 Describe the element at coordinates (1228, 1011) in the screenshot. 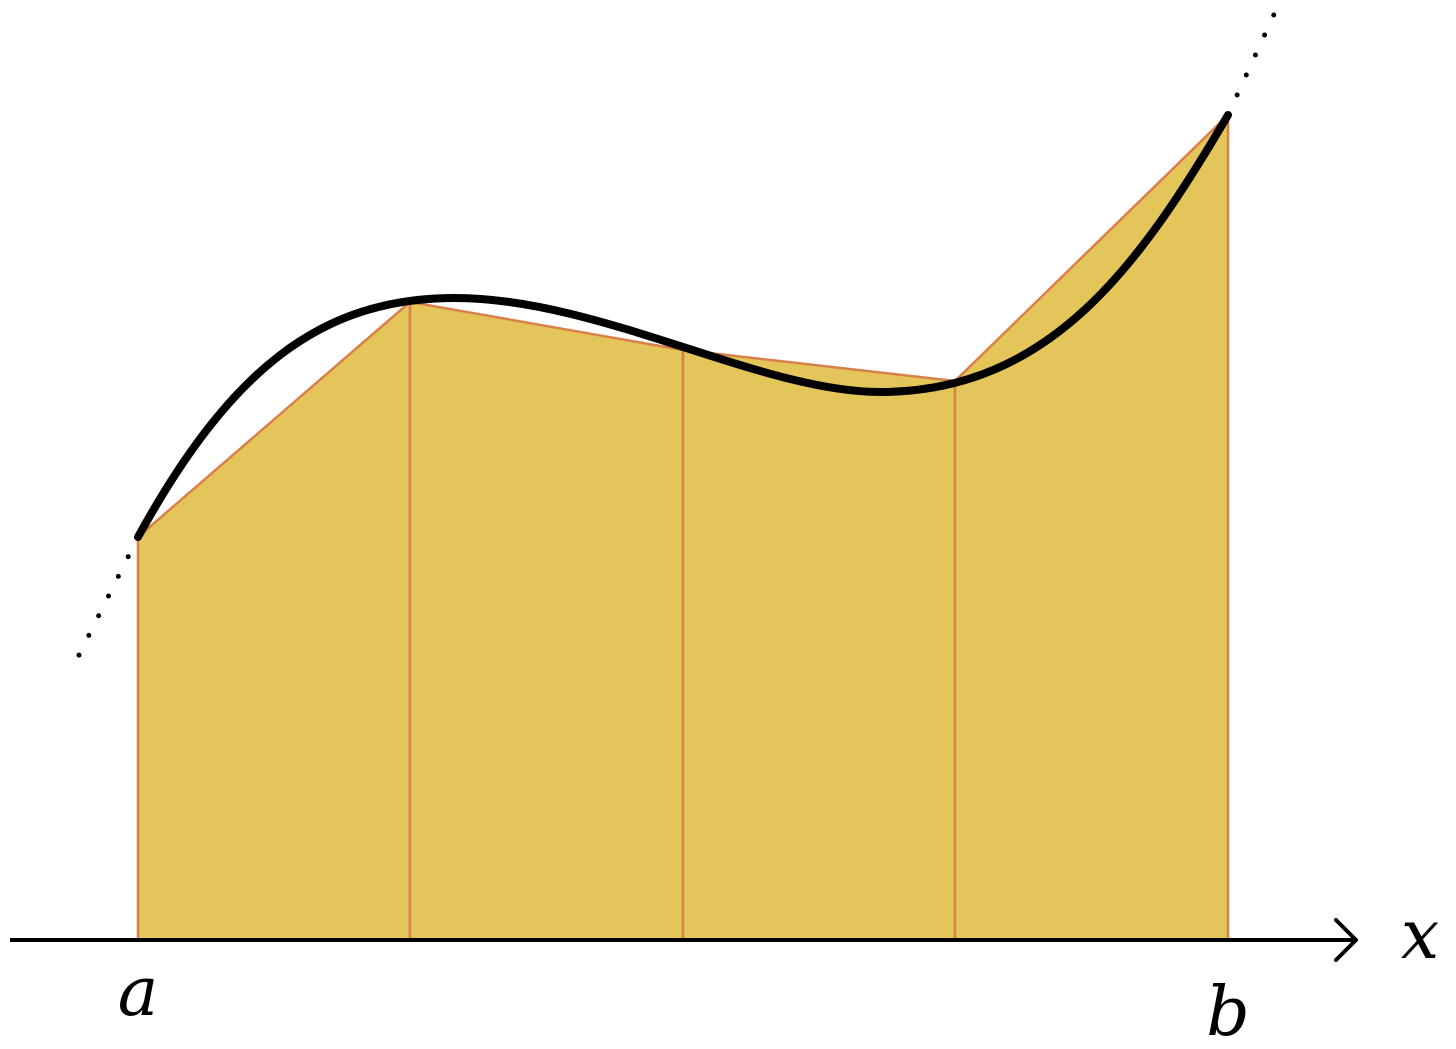

I see `label-b: b` at that location.